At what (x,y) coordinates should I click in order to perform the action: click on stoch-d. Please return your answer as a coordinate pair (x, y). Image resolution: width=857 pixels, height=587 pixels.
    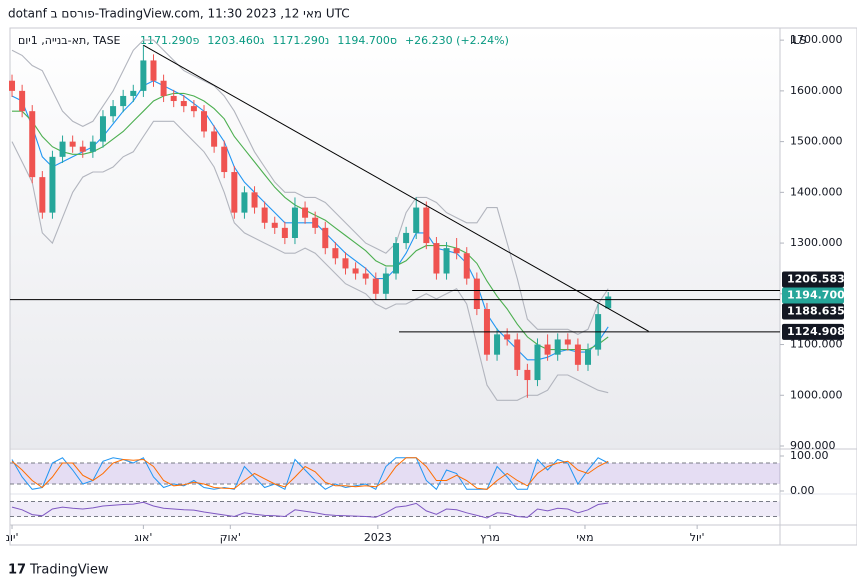
    Looking at the image, I should click on (310, 473).